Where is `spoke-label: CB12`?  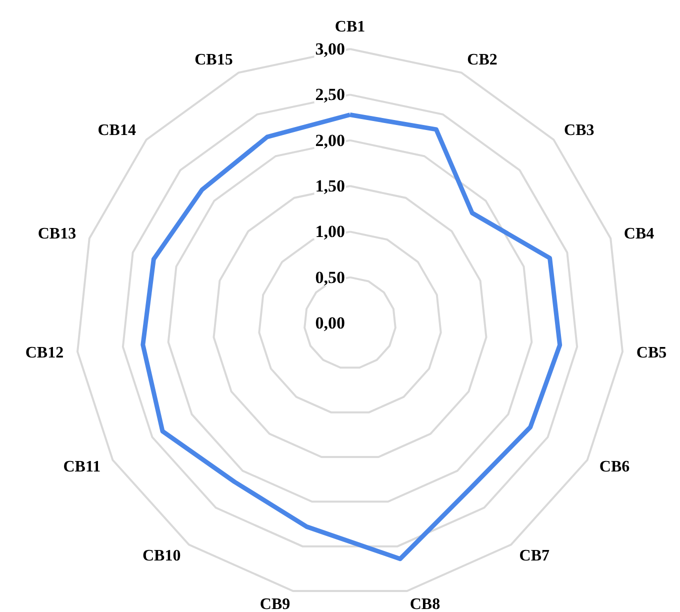
spoke-label: CB12 is located at coordinates (44, 353).